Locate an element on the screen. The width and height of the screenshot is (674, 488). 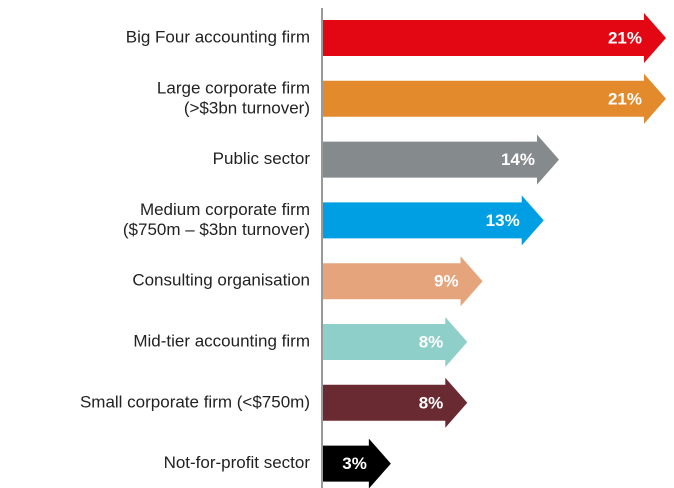
category-label: Mid-tier accounting firm is located at coordinates (221, 340).